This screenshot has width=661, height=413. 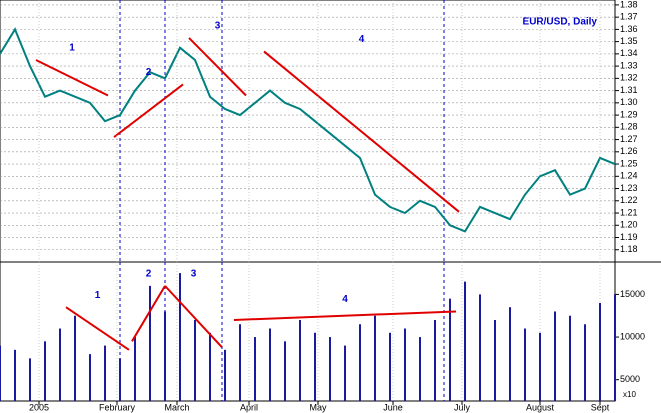 What do you see at coordinates (318, 407) in the screenshot?
I see `x-tick-label: May` at bounding box center [318, 407].